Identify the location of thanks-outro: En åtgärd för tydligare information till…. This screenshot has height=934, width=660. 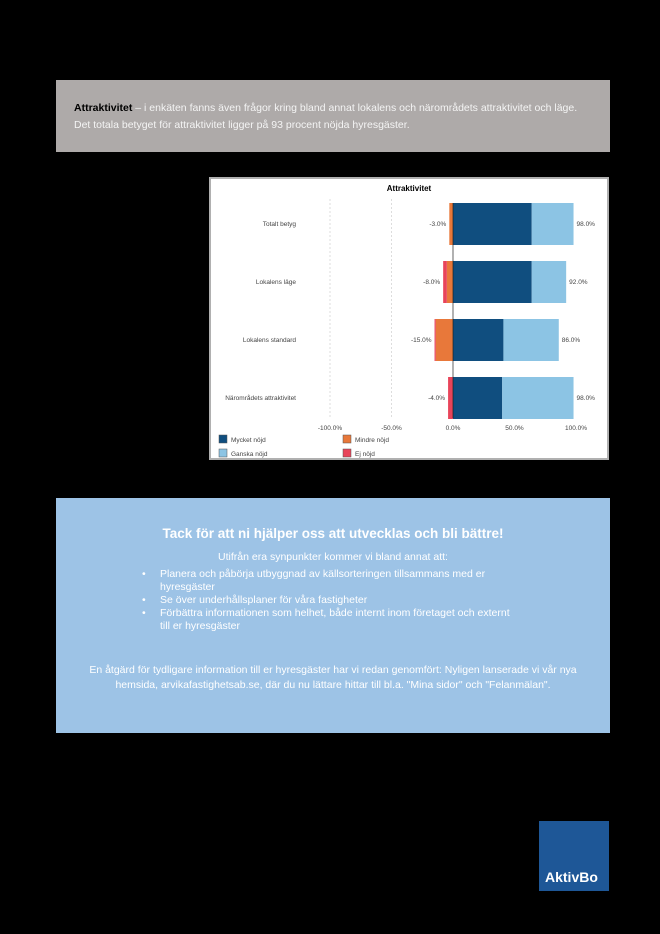
(333, 677).